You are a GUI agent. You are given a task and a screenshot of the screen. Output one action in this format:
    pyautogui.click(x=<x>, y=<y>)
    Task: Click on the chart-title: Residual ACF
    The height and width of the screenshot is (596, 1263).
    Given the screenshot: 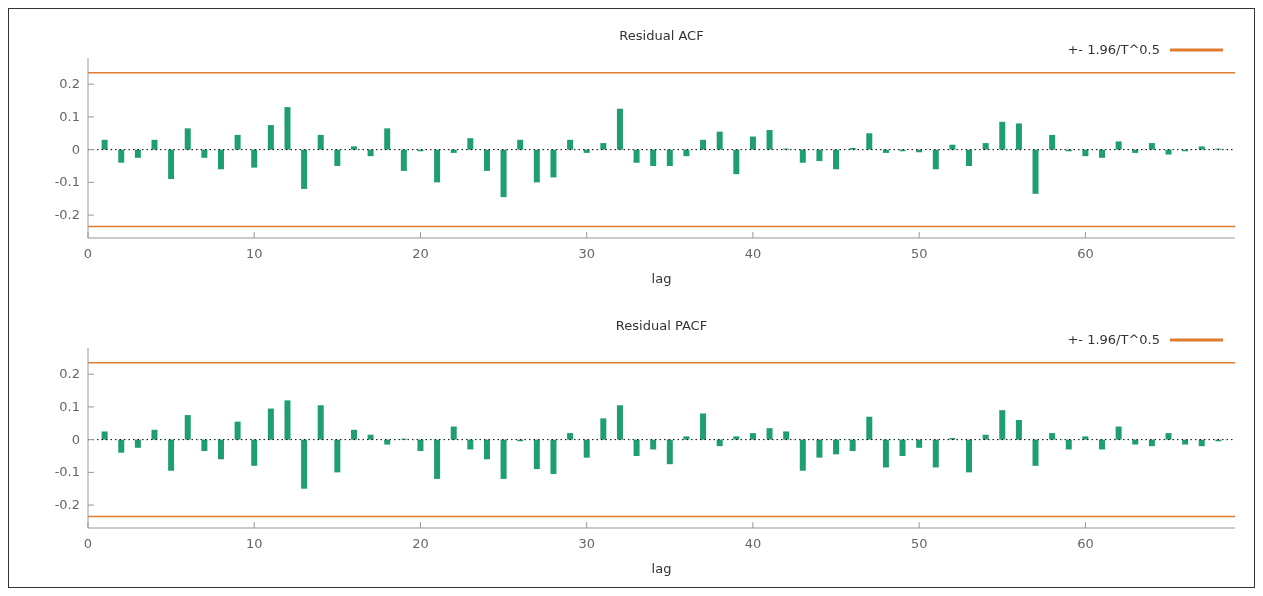 What is the action you would take?
    pyautogui.click(x=661, y=35)
    